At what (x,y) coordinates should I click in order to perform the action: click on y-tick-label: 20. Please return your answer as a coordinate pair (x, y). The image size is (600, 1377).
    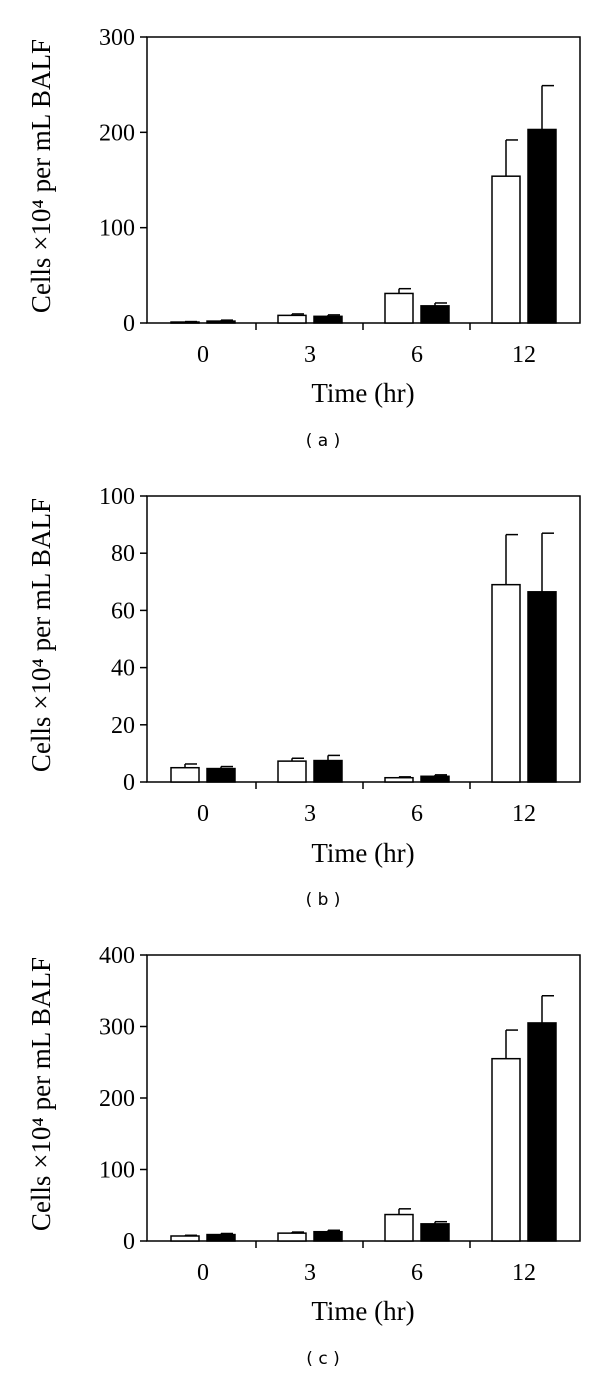
    Looking at the image, I should click on (123, 726).